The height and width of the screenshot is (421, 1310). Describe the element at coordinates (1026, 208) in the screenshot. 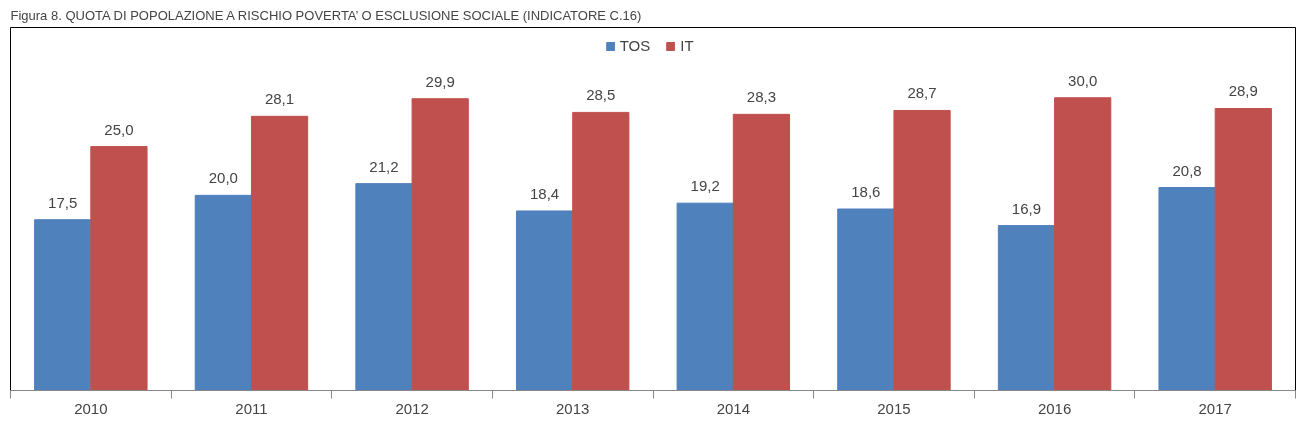

I see `data-label: 16,9` at that location.